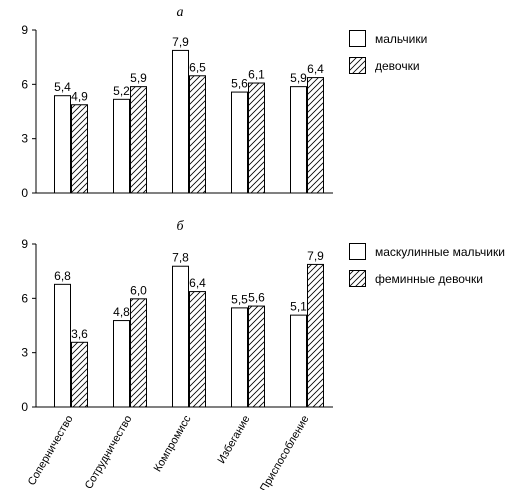  Describe the element at coordinates (180, 226) in the screenshot. I see `chart-title: б` at that location.